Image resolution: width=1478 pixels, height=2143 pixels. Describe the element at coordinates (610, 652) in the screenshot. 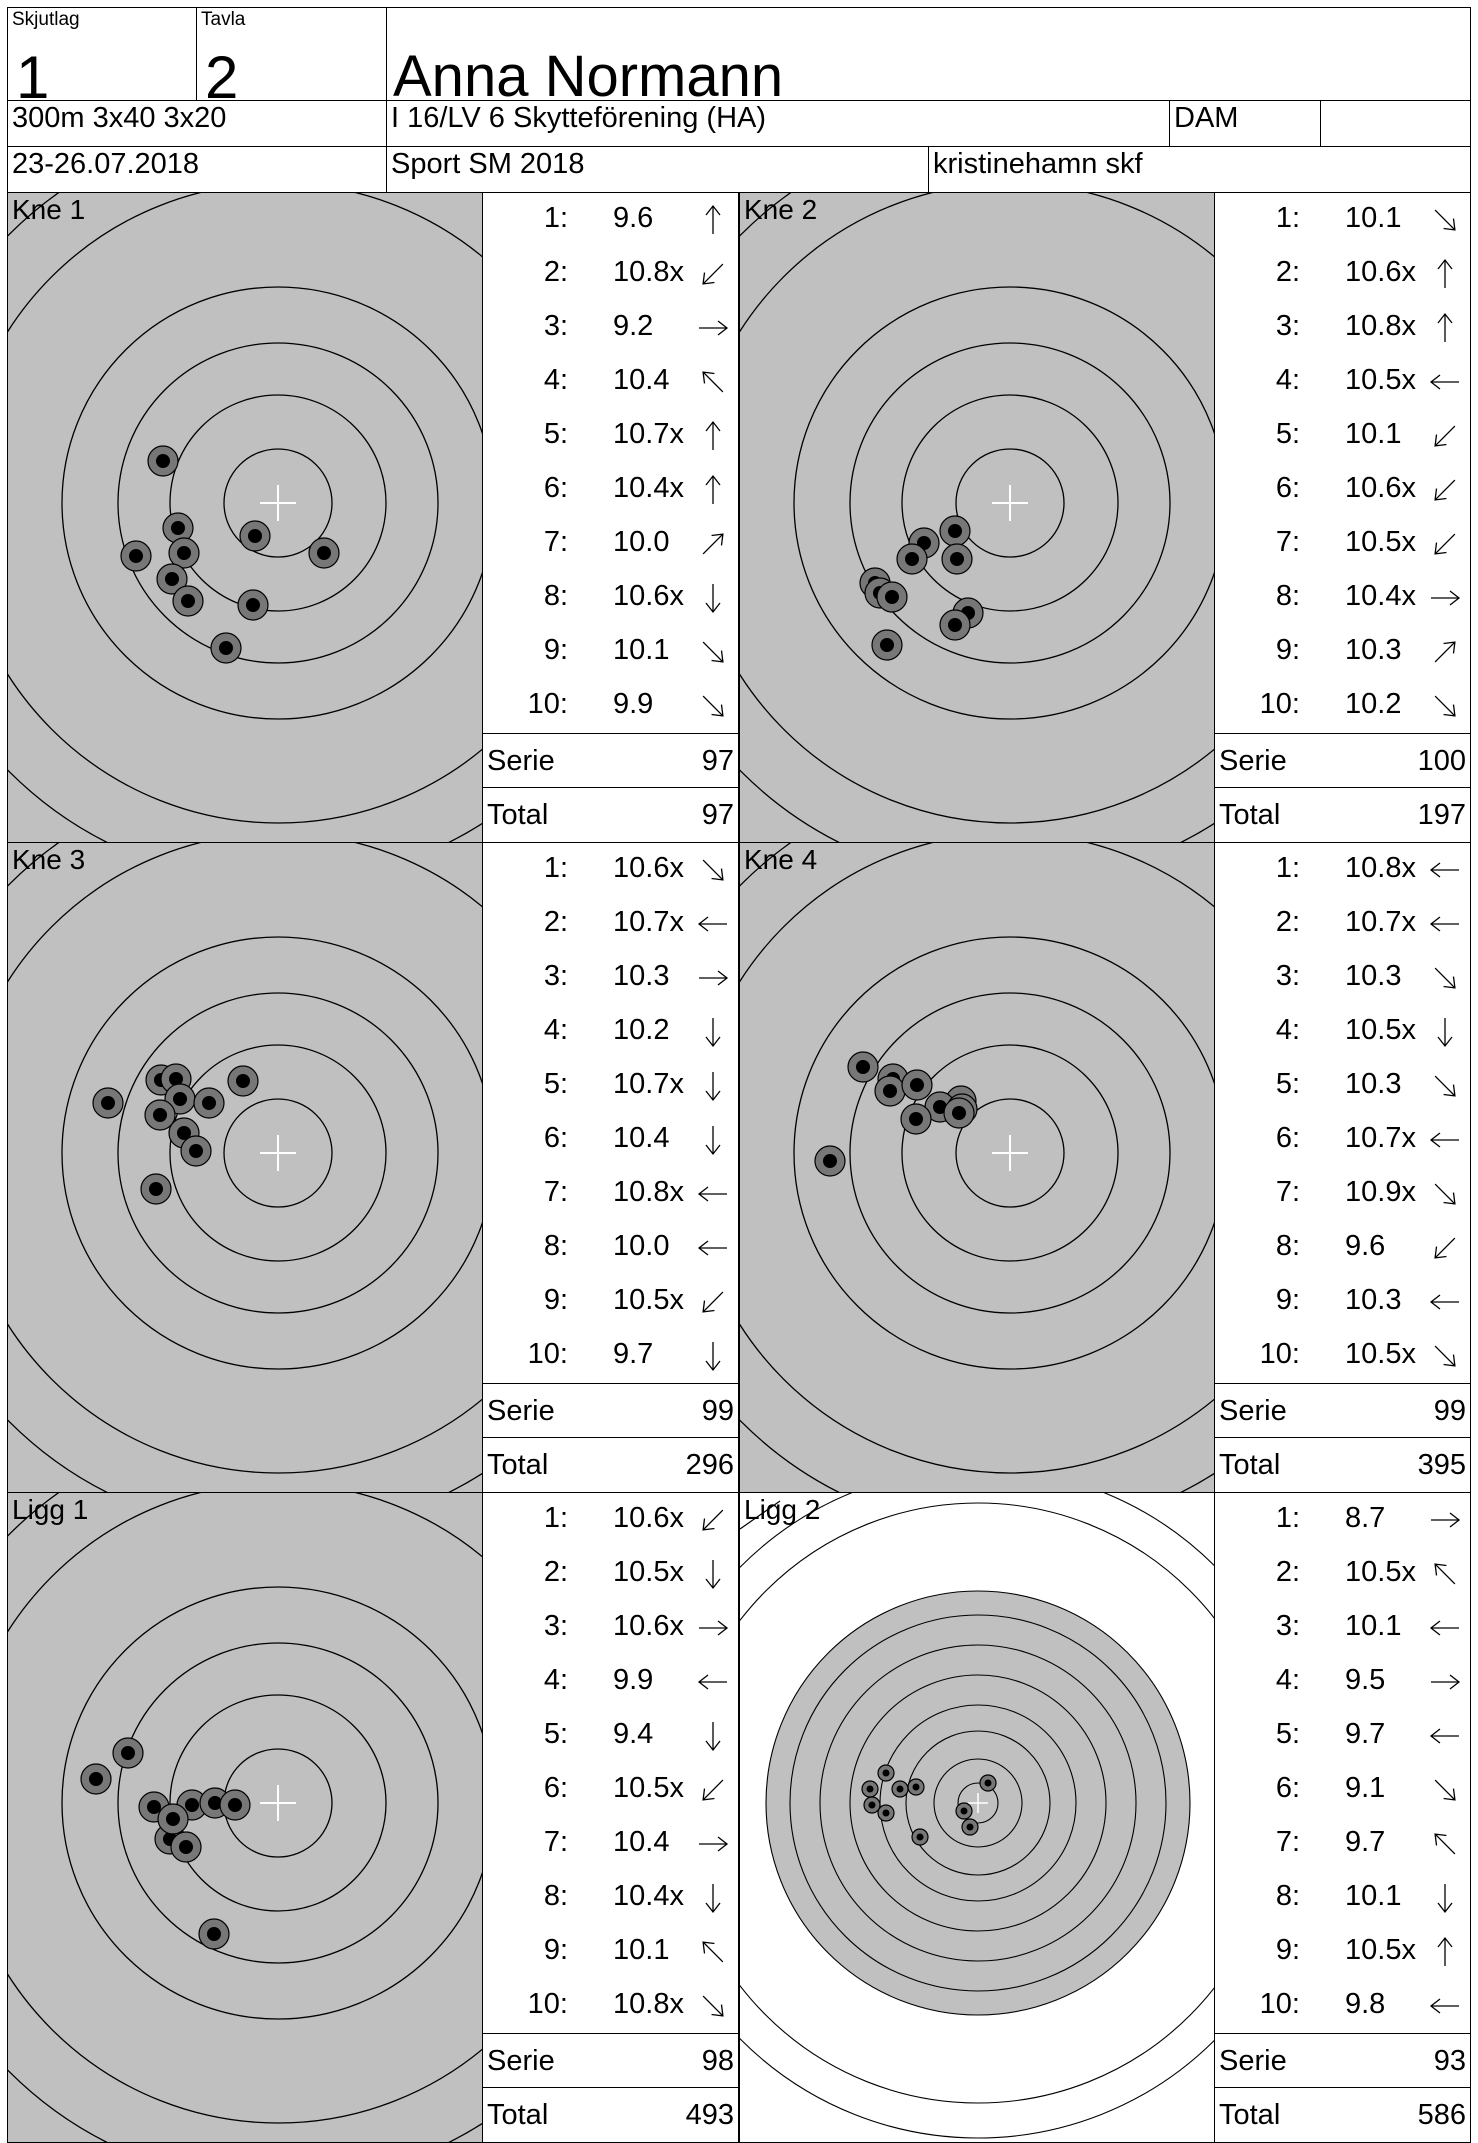

I see `shot-row: 9: 10.1` at that location.